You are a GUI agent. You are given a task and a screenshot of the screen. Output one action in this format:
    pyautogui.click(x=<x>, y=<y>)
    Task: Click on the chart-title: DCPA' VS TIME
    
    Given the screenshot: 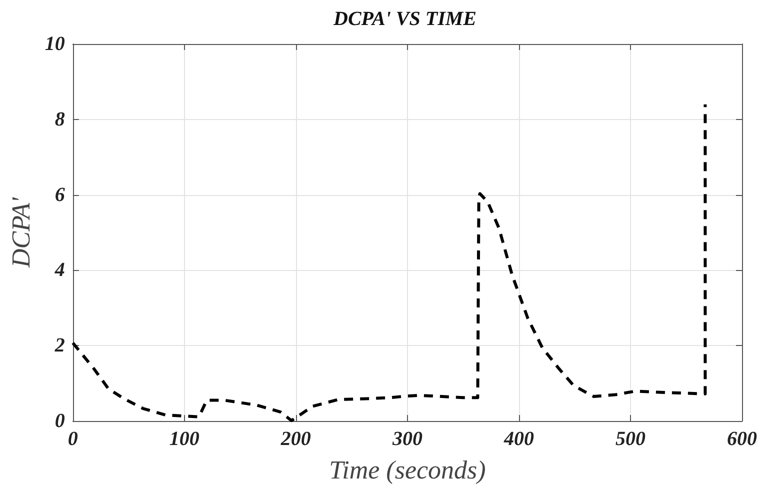 What is the action you would take?
    pyautogui.click(x=404, y=19)
    